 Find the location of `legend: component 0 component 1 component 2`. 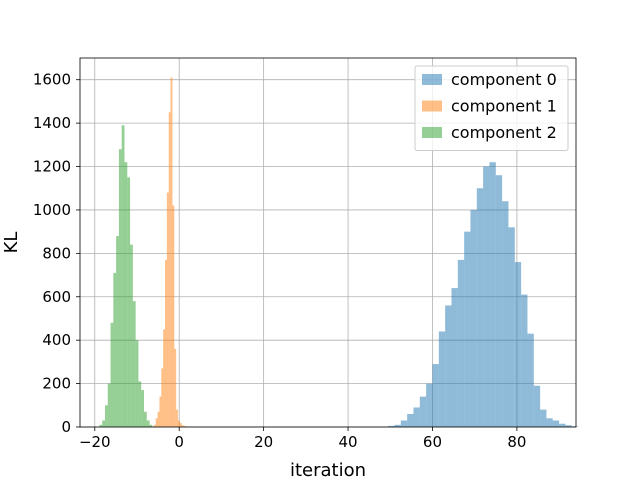

legend: component 0 component 1 component 2 is located at coordinates (491, 108).